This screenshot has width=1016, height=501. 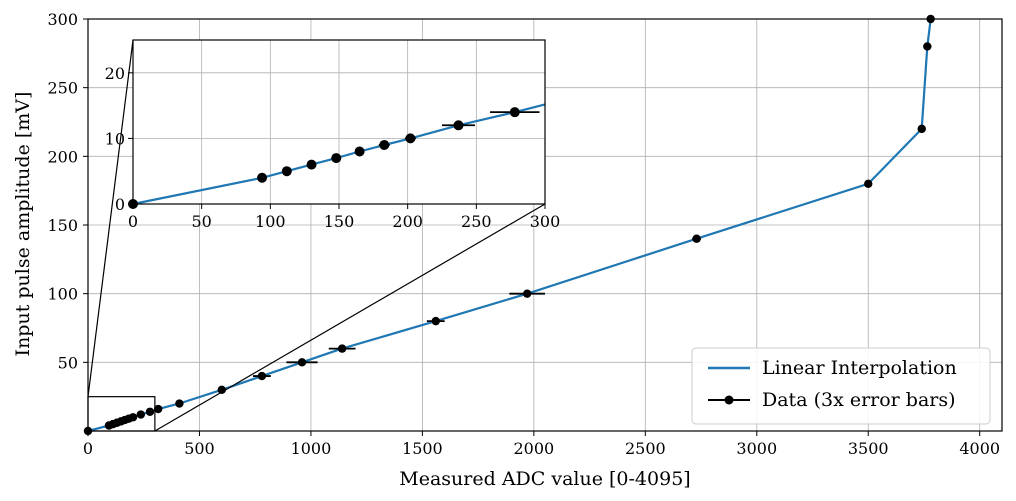 What do you see at coordinates (62, 225) in the screenshot?
I see `y-tick-label: 150` at bounding box center [62, 225].